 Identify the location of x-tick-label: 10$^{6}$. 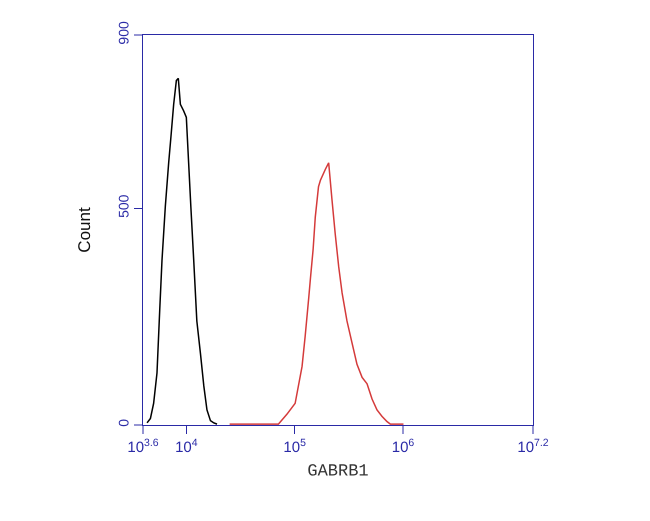
(403, 446).